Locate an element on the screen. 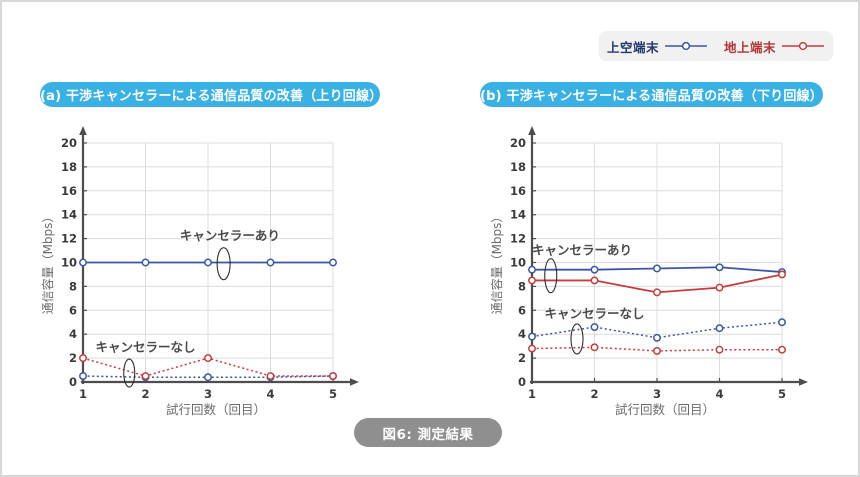 The image size is (860, 477). legend-label-aerial: 上空端末 is located at coordinates (632, 47).